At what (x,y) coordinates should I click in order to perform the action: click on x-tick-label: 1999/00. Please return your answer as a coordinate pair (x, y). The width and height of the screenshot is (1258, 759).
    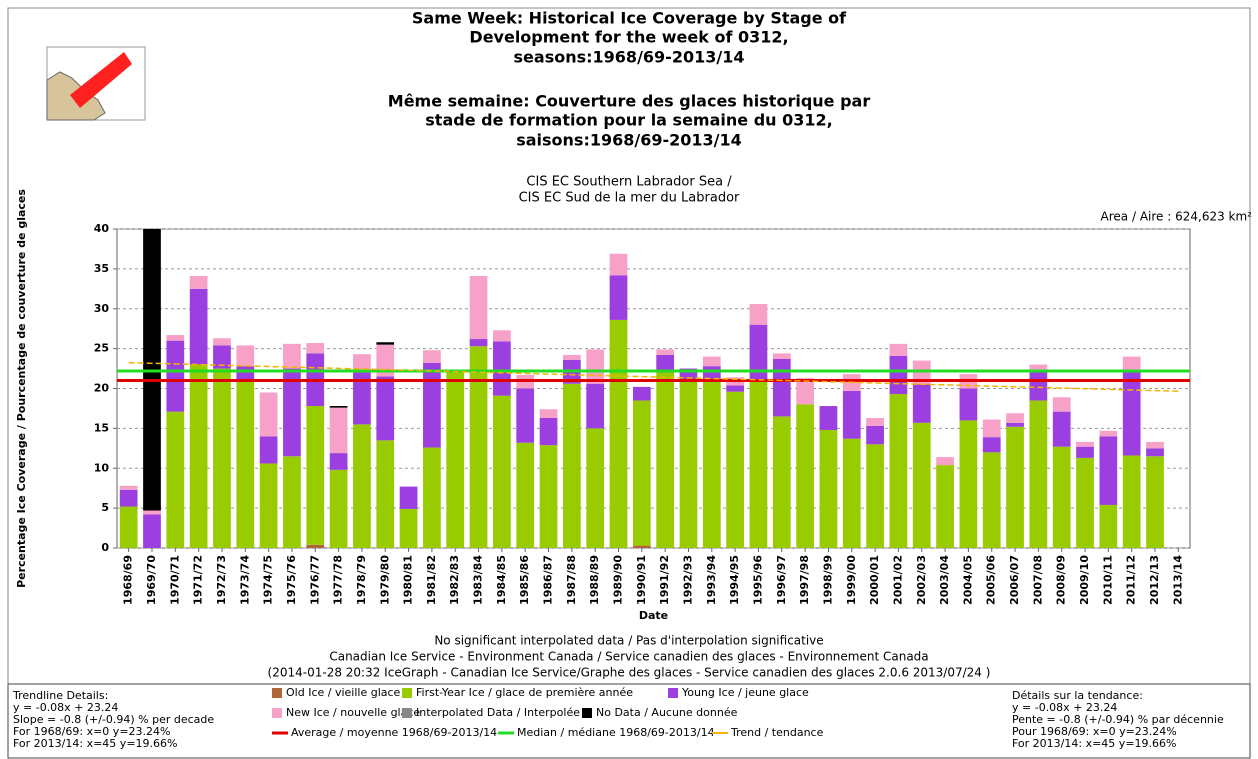
    Looking at the image, I should click on (851, 580).